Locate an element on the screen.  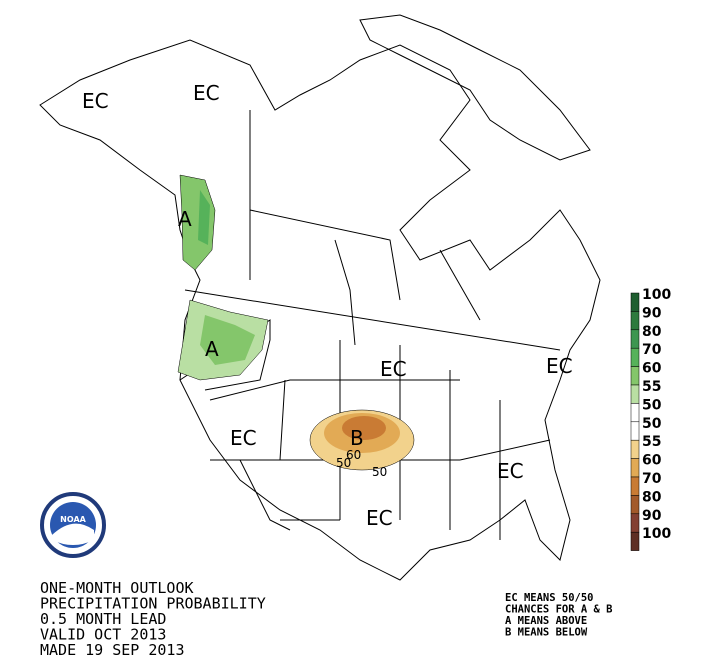
title-line: ONE-MONTH OUTLOOK is located at coordinates (117, 588).